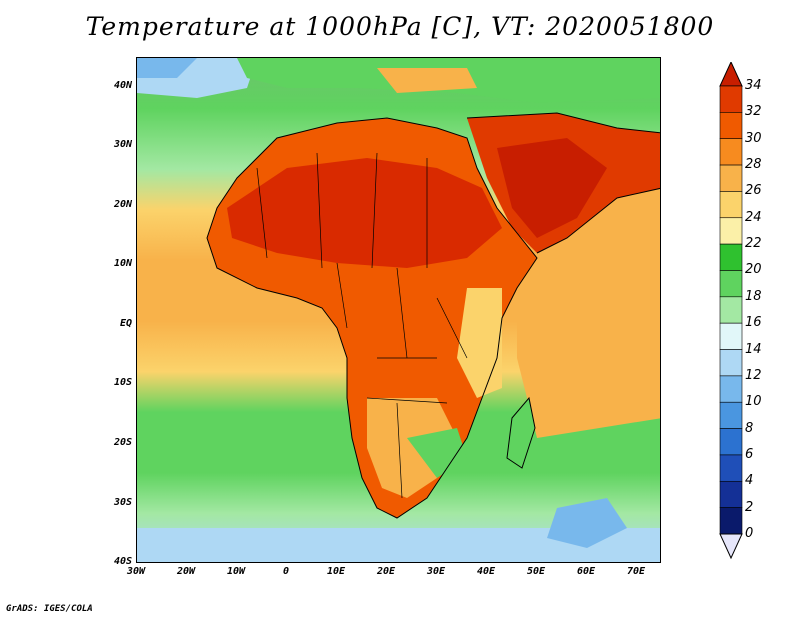  Describe the element at coordinates (749, 533) in the screenshot. I see `colorbar-label: 0` at that location.